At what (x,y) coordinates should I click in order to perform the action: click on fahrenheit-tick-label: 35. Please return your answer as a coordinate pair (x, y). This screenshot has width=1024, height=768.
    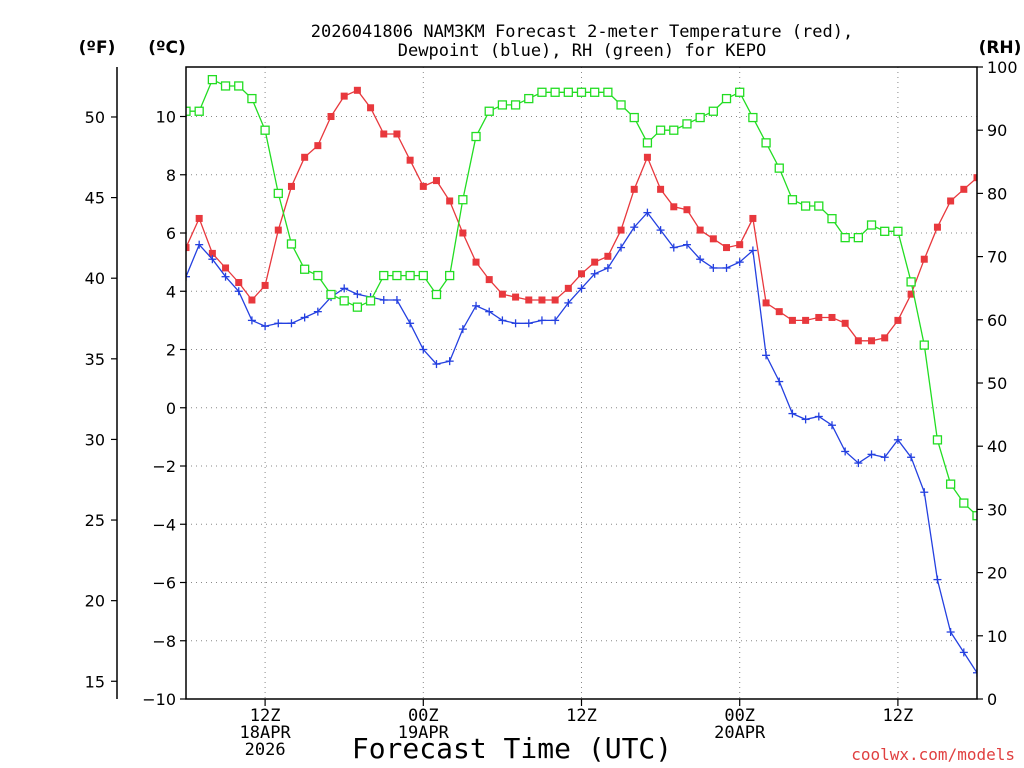
    Looking at the image, I should click on (95, 359).